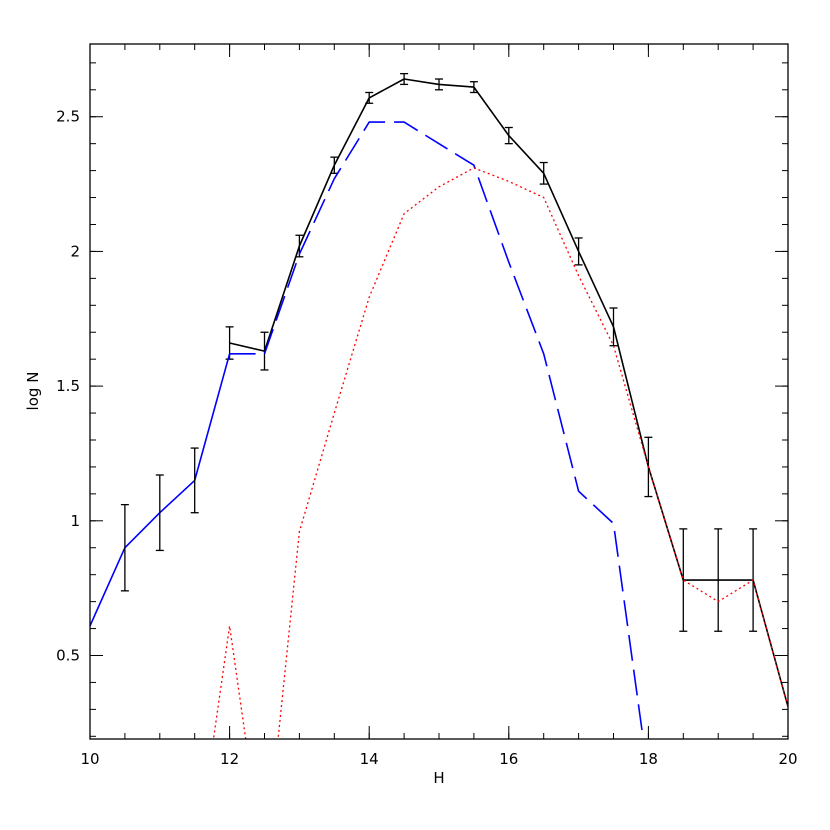 The image size is (830, 830). I want to click on y-axis-label: log N, so click(33, 391).